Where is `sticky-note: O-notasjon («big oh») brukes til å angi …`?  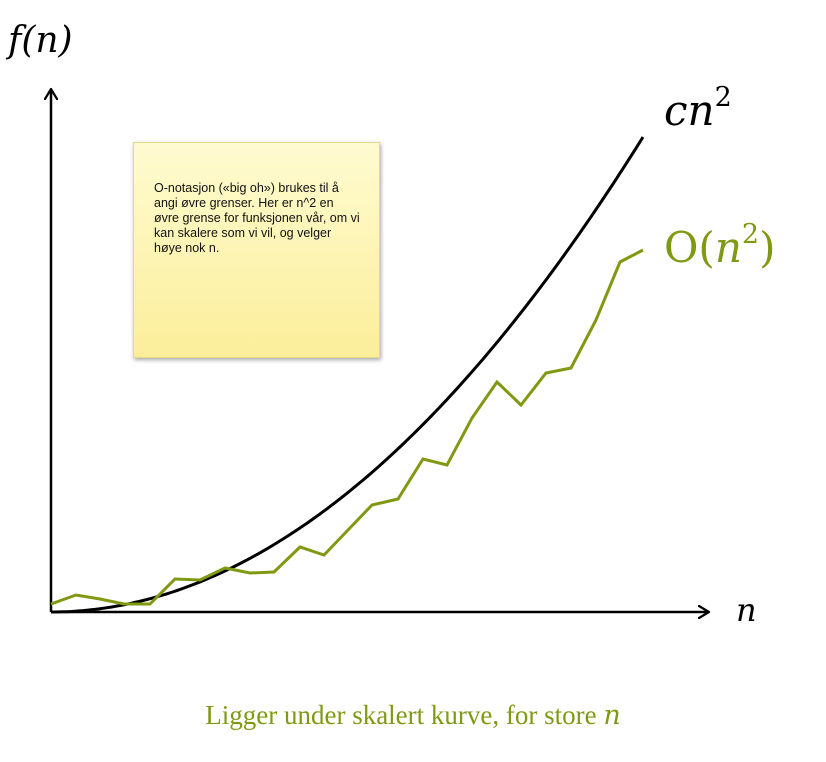
sticky-note: O-notasjon («big oh») brukes til å angi … is located at coordinates (256, 250).